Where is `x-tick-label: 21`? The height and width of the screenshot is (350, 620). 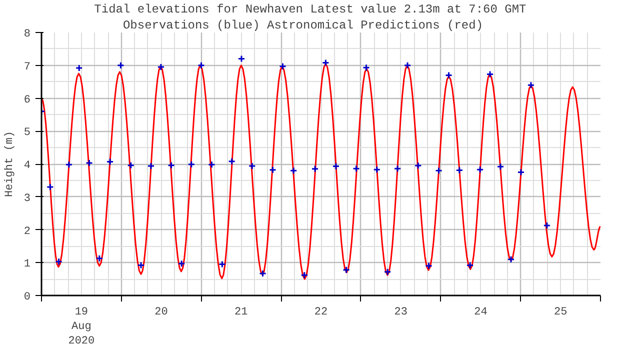 x-tick-label: 21 is located at coordinates (241, 312).